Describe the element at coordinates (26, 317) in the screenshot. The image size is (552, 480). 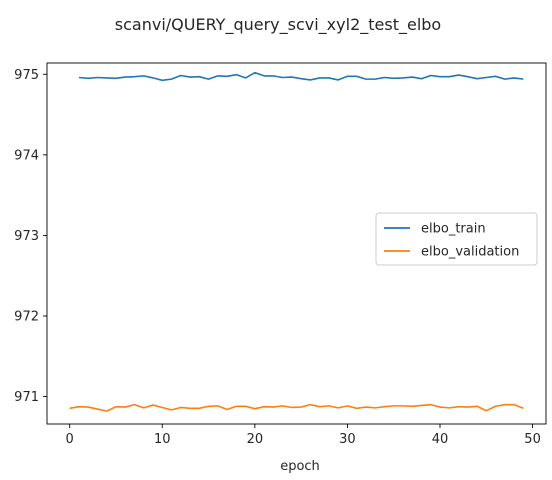
I see `y-tick-label: 972` at that location.